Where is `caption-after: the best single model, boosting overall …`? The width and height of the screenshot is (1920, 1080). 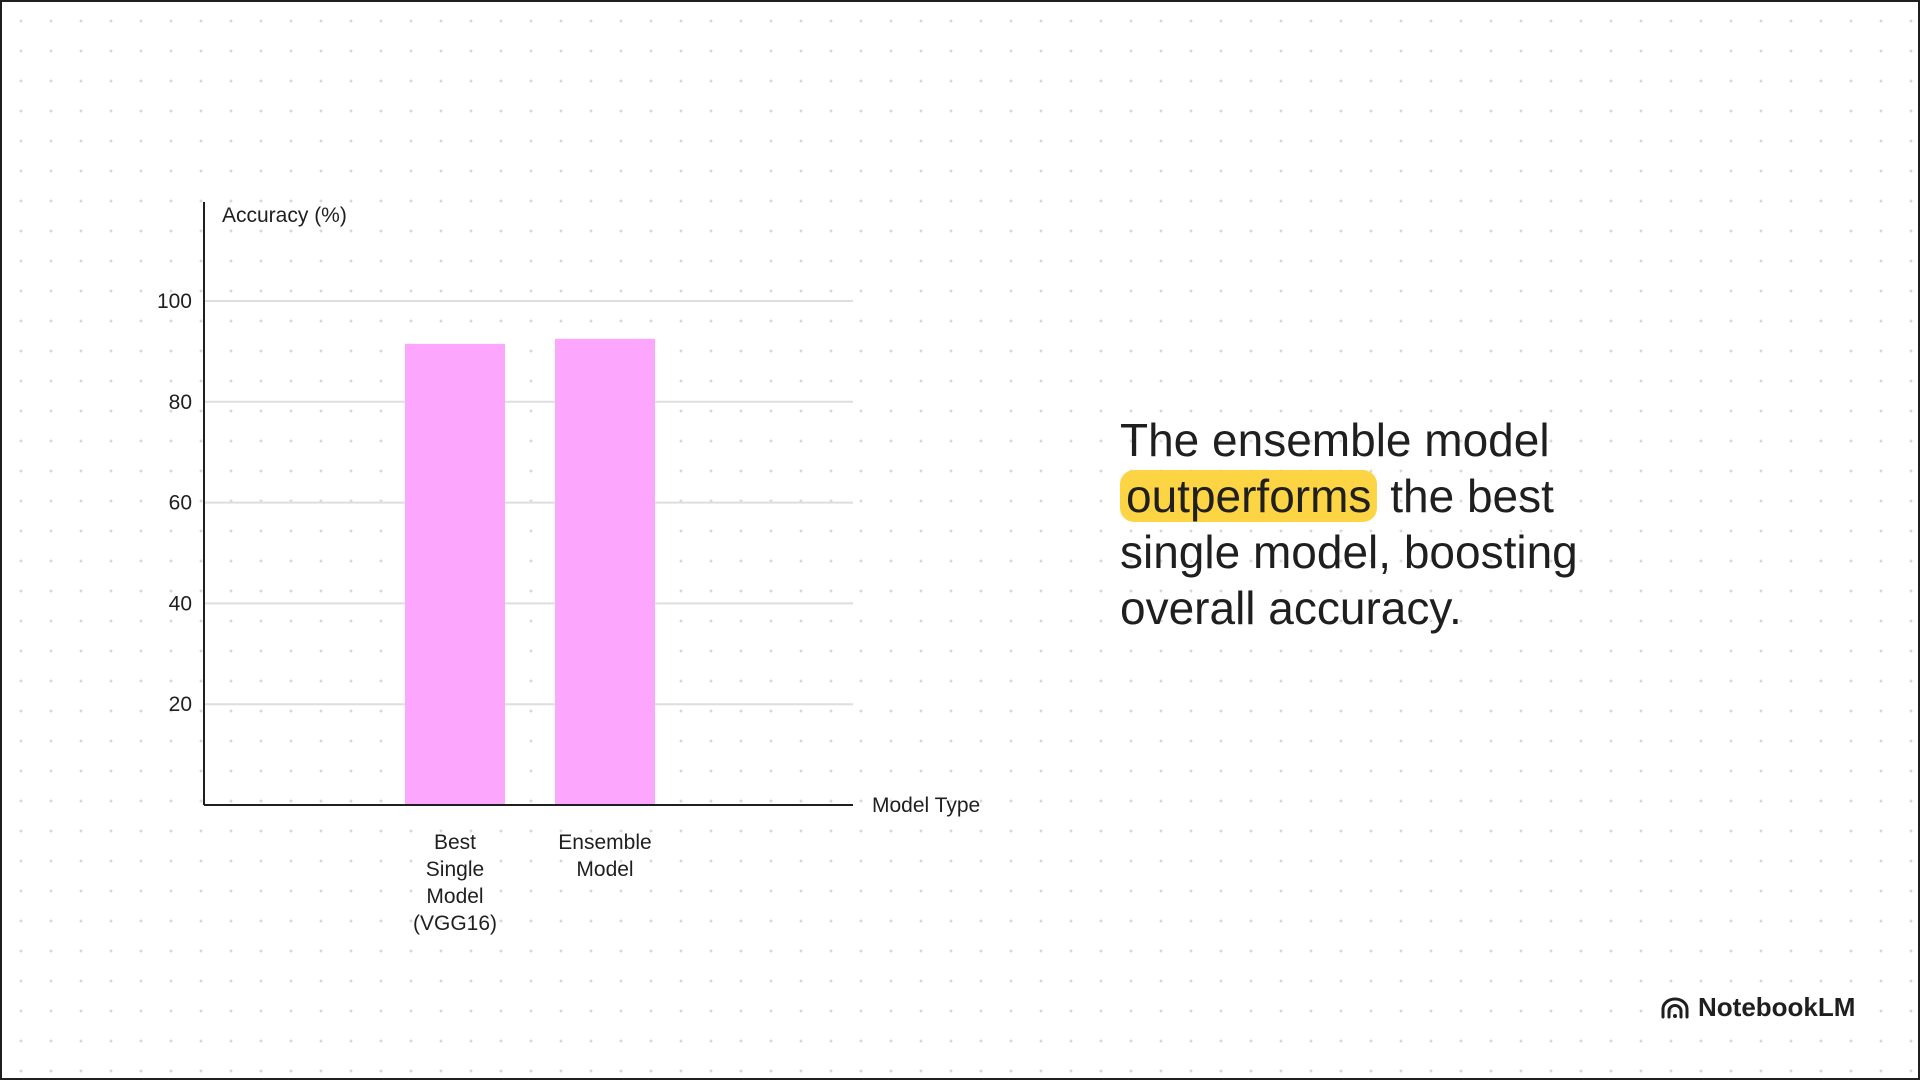
caption-after: the best single model, boosting overall … is located at coordinates (1349, 552).